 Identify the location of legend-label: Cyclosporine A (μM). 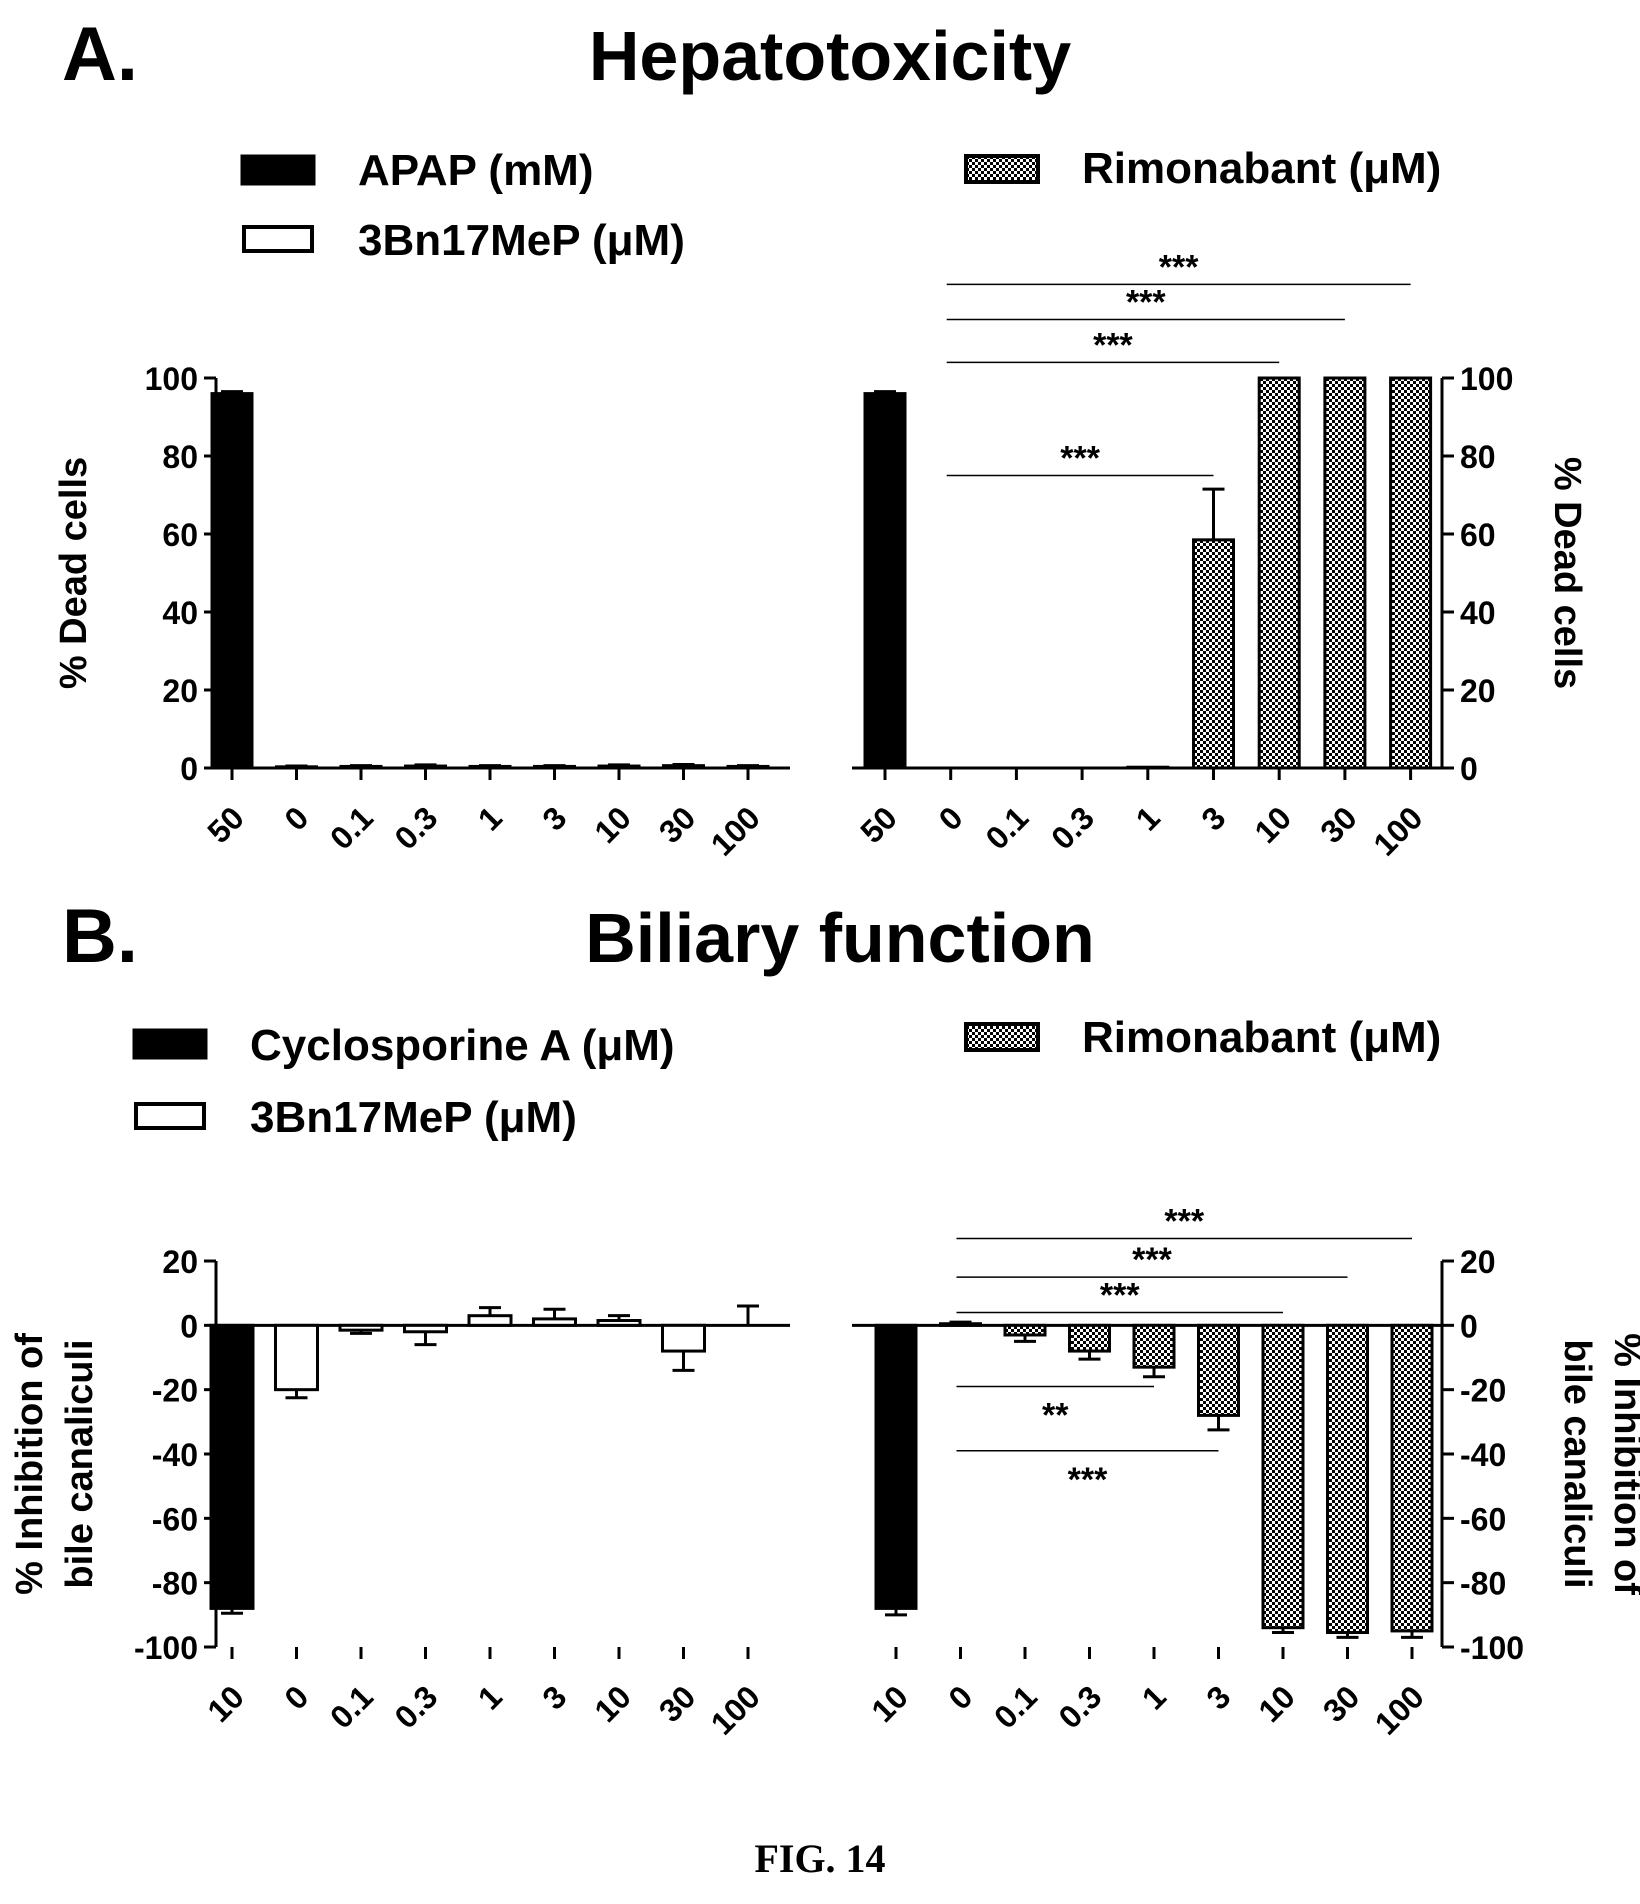
(462, 1045).